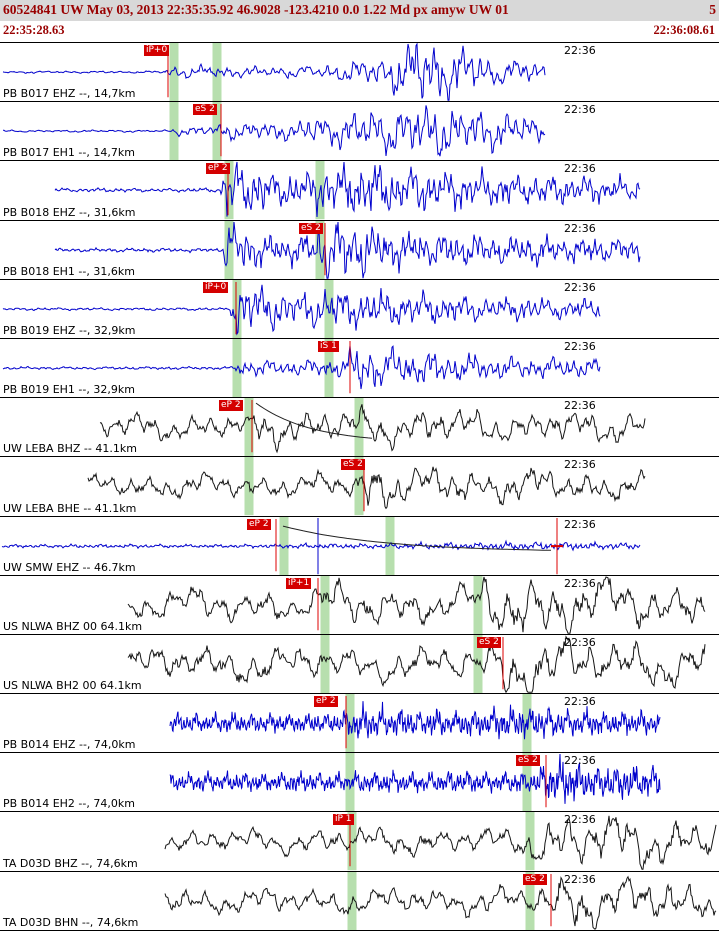  What do you see at coordinates (69, 804) in the screenshot?
I see `trace-station-label: PB B014 EH2 --, 74,0km` at bounding box center [69, 804].